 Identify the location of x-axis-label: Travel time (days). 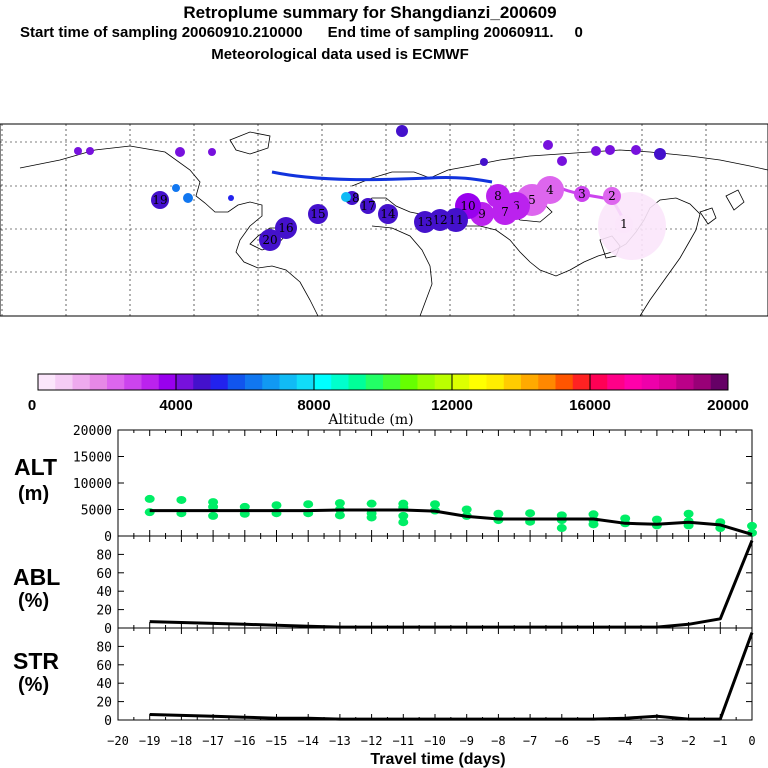
(437, 759).